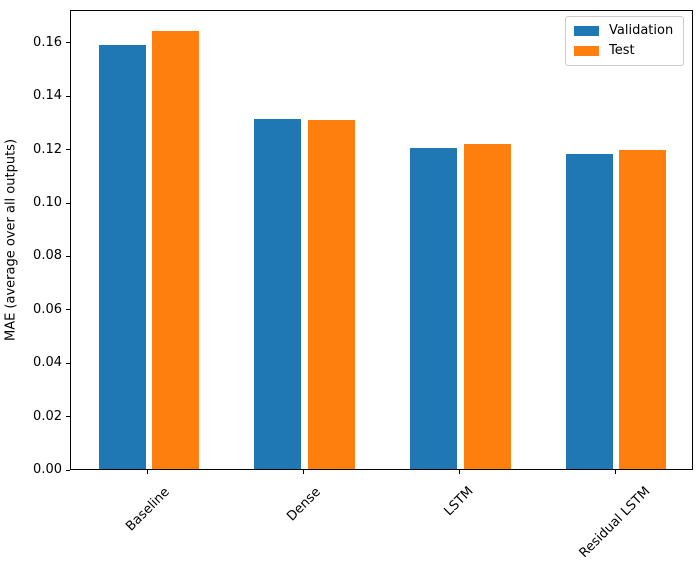  I want to click on legend-label-validation: Validation, so click(641, 30).